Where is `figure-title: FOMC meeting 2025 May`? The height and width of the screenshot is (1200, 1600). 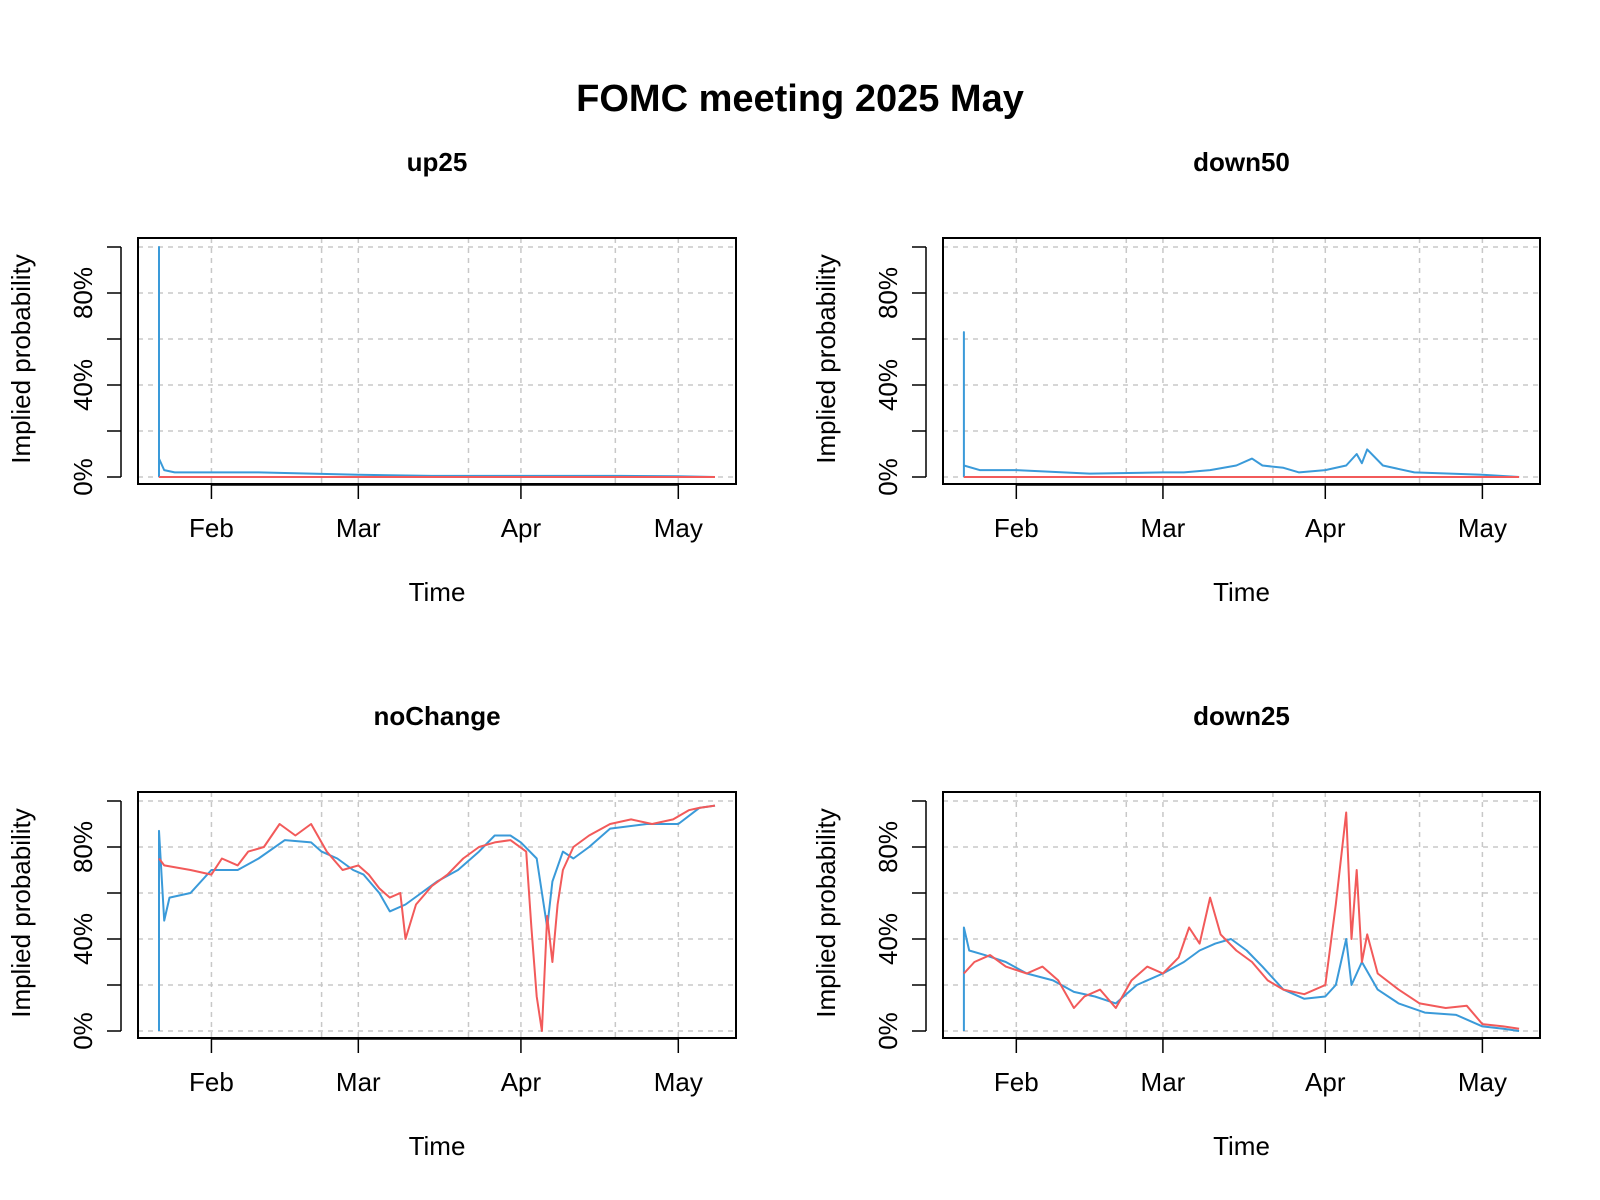 figure-title: FOMC meeting 2025 May is located at coordinates (800, 99).